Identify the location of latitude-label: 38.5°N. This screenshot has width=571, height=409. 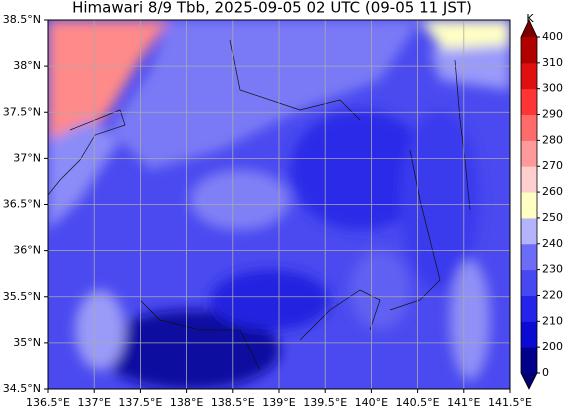
(22, 19).